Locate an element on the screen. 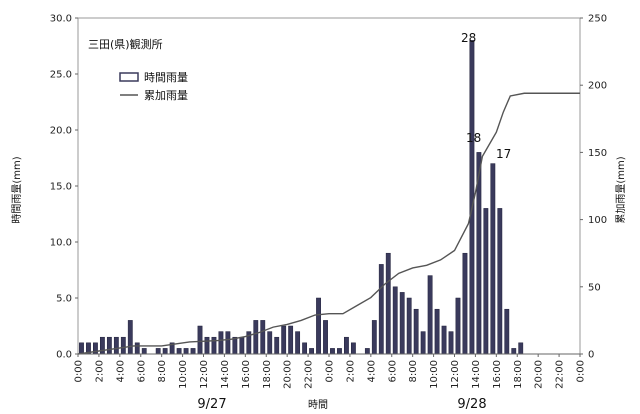 Image resolution: width=640 pixels, height=414 pixels. x-tick-label-10: 20:00 is located at coordinates (288, 374).